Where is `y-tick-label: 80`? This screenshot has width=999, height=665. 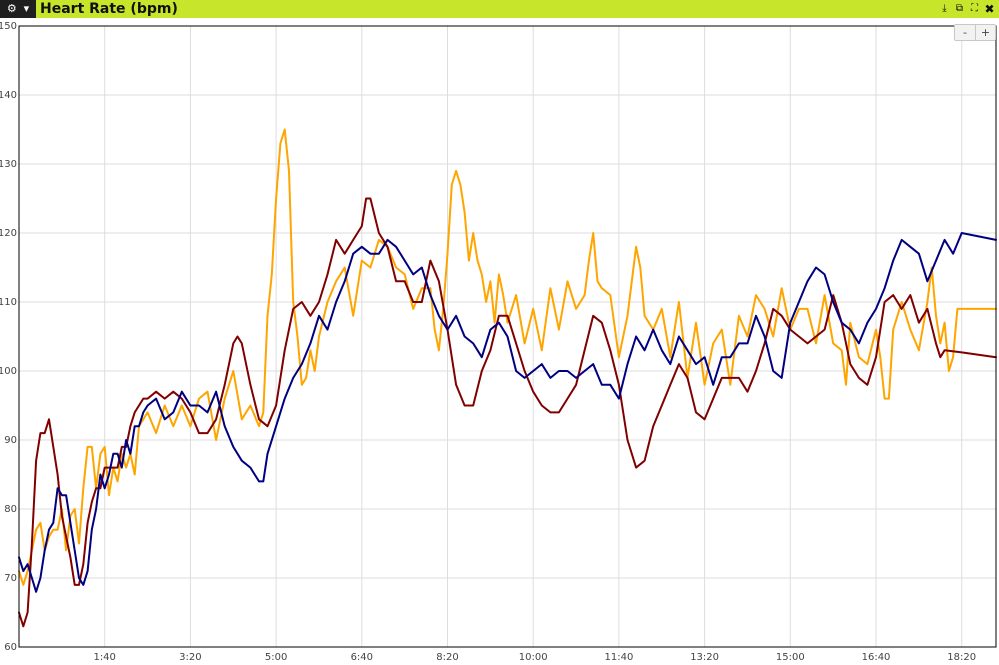
y-tick-label: 80 is located at coordinates (10, 509).